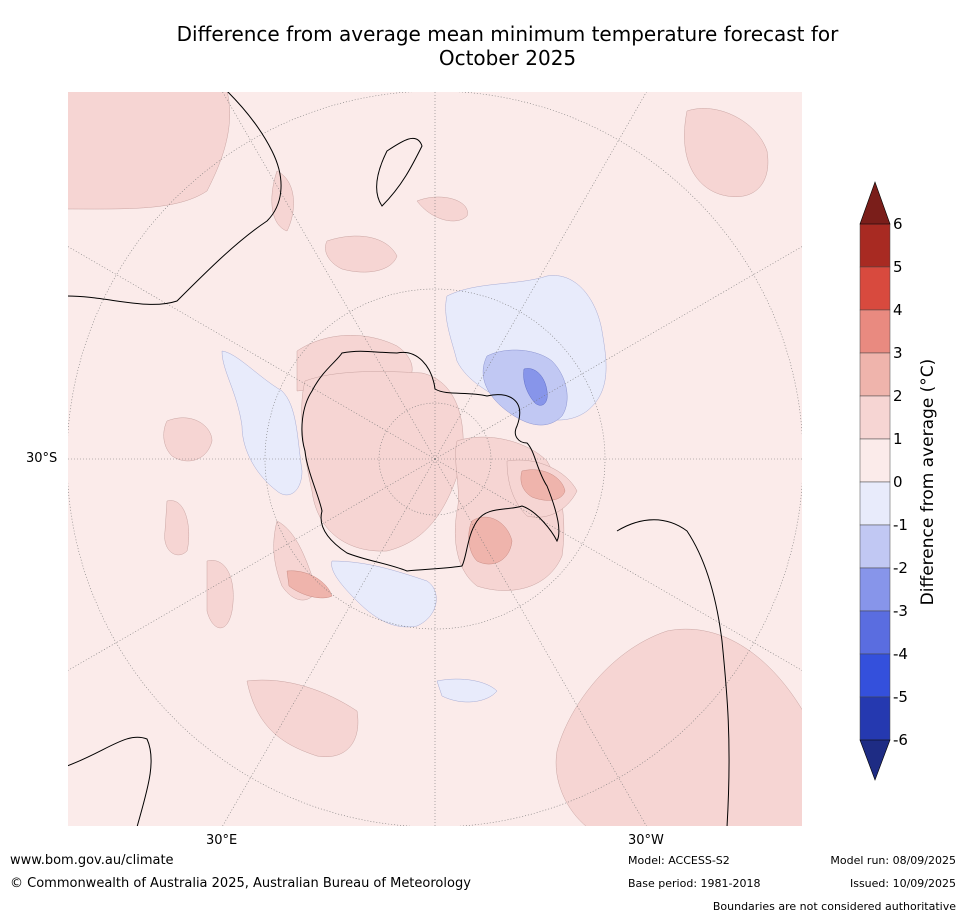 Image resolution: width=965 pixels, height=919 pixels. What do you see at coordinates (679, 860) in the screenshot?
I see `model-name: Model: ACCESS-S2` at bounding box center [679, 860].